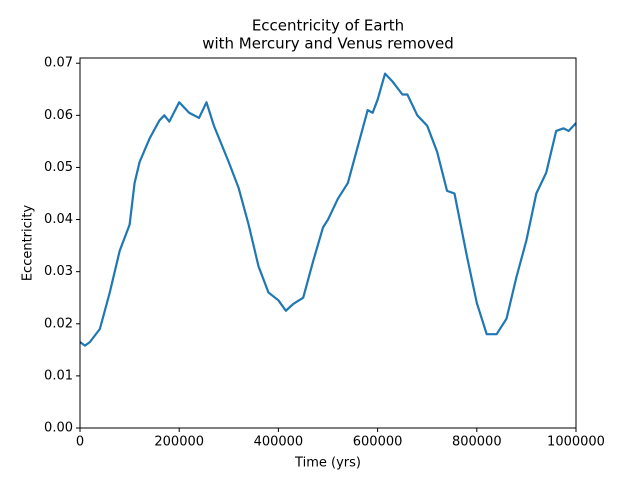 Image resolution: width=640 pixels, height=480 pixels. I want to click on x-tick-label: 600000, so click(378, 442).